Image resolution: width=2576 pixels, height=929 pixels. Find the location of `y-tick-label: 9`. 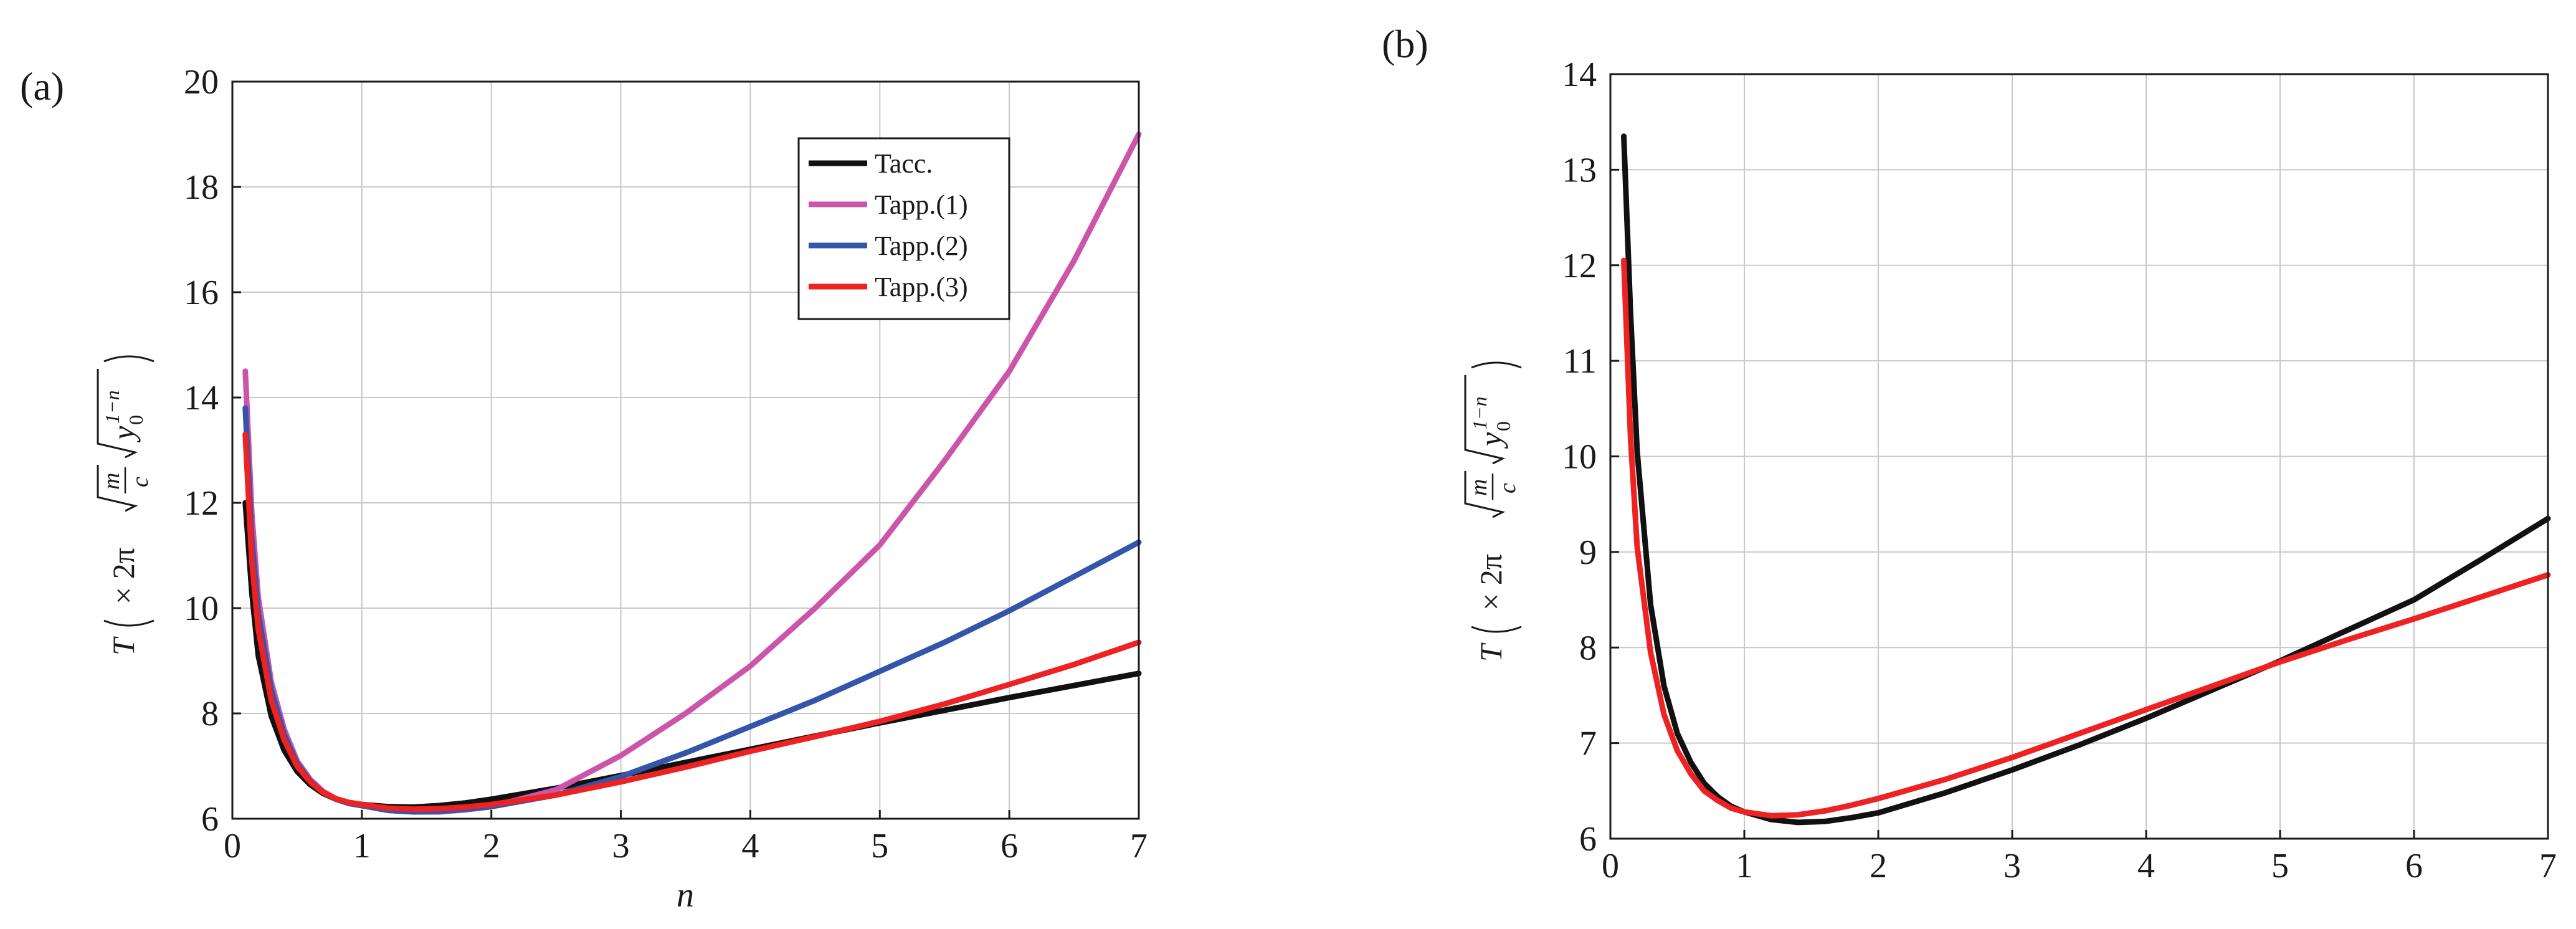

y-tick-label: 9 is located at coordinates (1588, 552).